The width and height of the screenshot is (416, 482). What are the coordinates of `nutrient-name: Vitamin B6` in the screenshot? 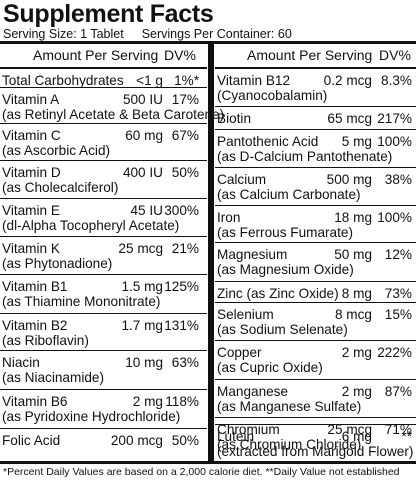 It's located at (35, 401).